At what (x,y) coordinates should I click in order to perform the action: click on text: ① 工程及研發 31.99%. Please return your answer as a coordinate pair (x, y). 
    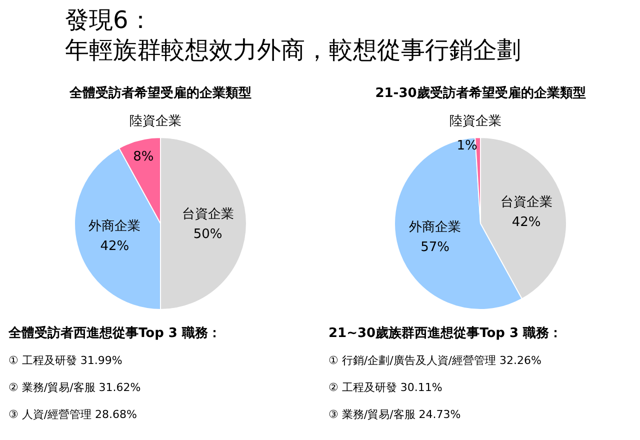
    Looking at the image, I should click on (65, 360).